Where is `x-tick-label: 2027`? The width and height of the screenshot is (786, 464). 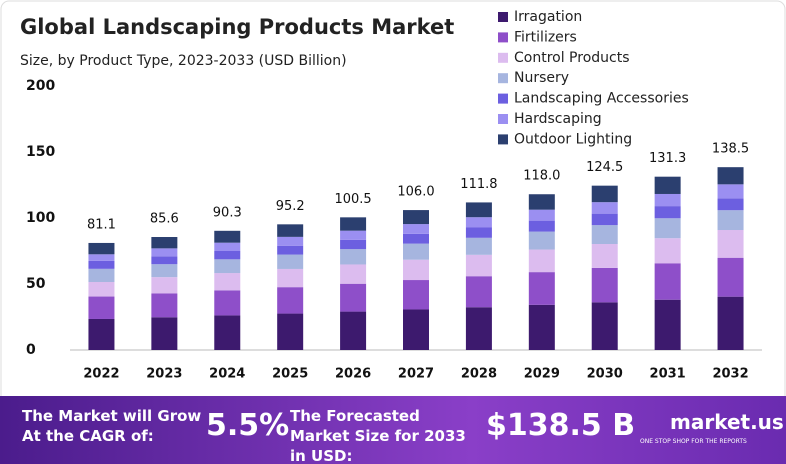 x-tick-label: 2027 is located at coordinates (416, 374).